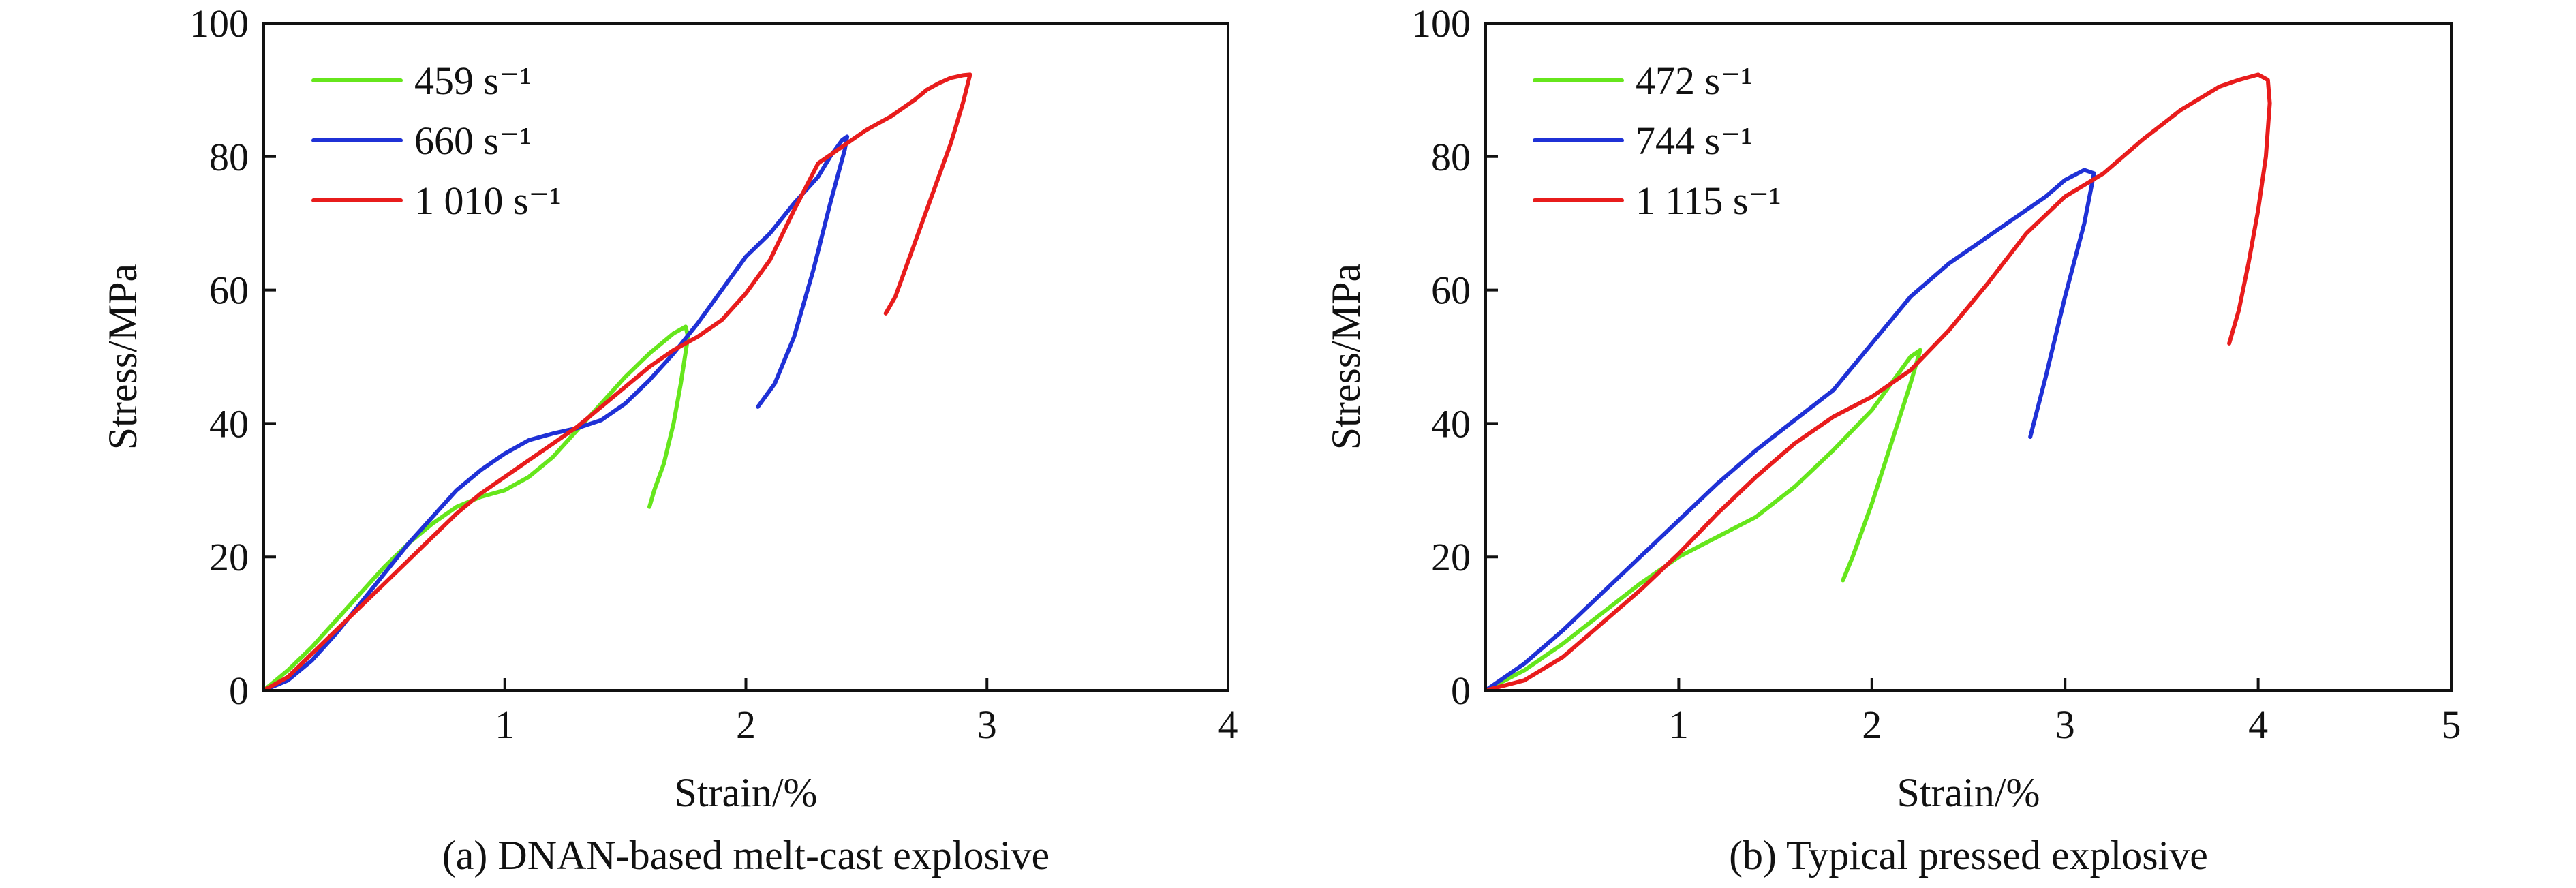  I want to click on x-tick-label: 5, so click(2452, 725).